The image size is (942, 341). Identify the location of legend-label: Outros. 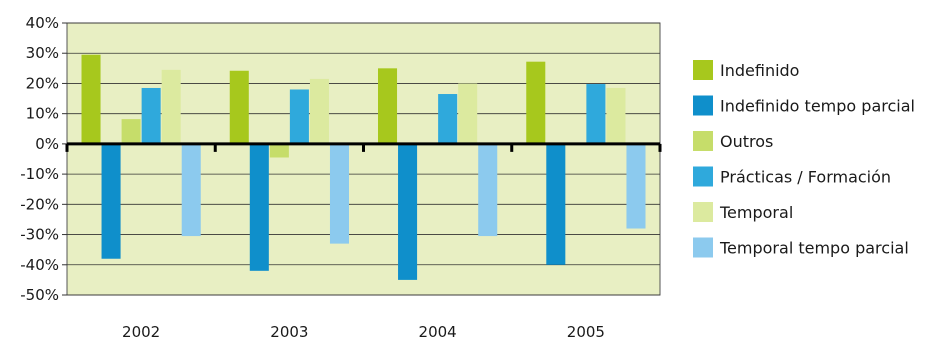
(746, 141).